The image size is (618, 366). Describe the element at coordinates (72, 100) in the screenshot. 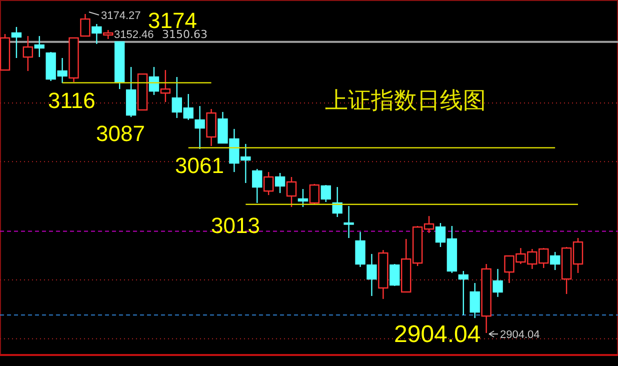

I see `annotation: 3116` at that location.